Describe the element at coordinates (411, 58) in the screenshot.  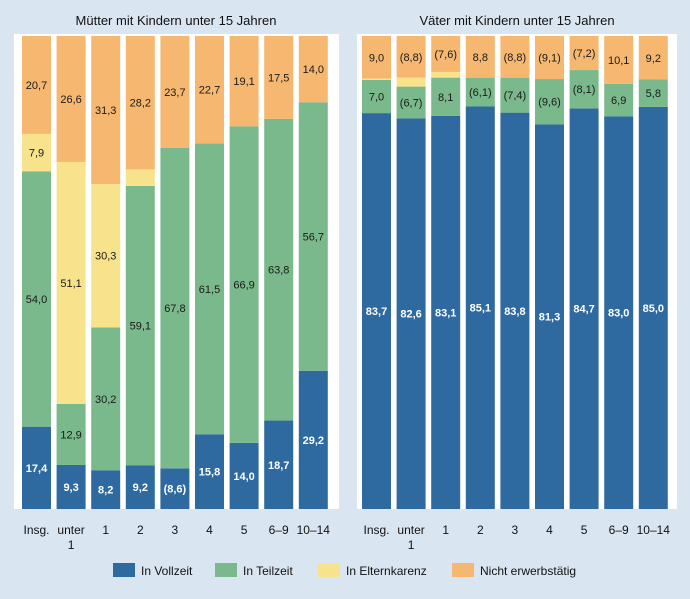
I see `data-label-fathers-nicht-1: (8,8)` at that location.